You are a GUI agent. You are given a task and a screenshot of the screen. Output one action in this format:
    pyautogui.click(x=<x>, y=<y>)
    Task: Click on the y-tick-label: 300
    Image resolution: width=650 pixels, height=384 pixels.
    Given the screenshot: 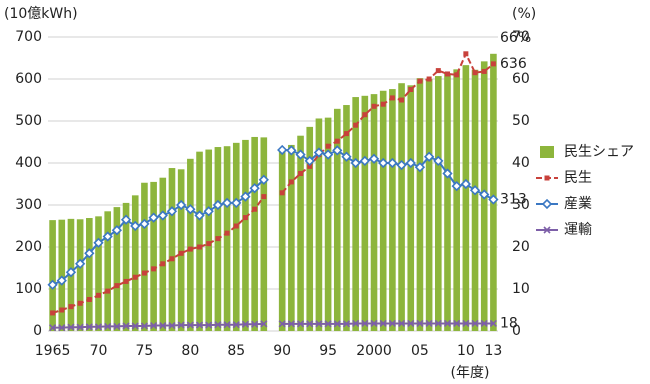 What is the action you would take?
    pyautogui.click(x=28, y=205)
    